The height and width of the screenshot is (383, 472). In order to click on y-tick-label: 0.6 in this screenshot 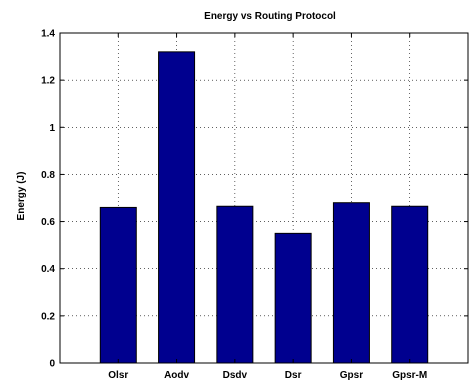, I will do `click(48, 222)`.